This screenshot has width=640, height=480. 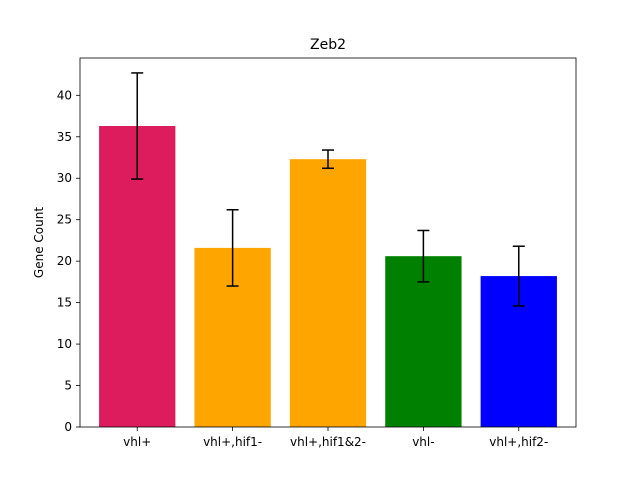 I want to click on x-tick-label-1: vhl+,hif1-, so click(x=232, y=442).